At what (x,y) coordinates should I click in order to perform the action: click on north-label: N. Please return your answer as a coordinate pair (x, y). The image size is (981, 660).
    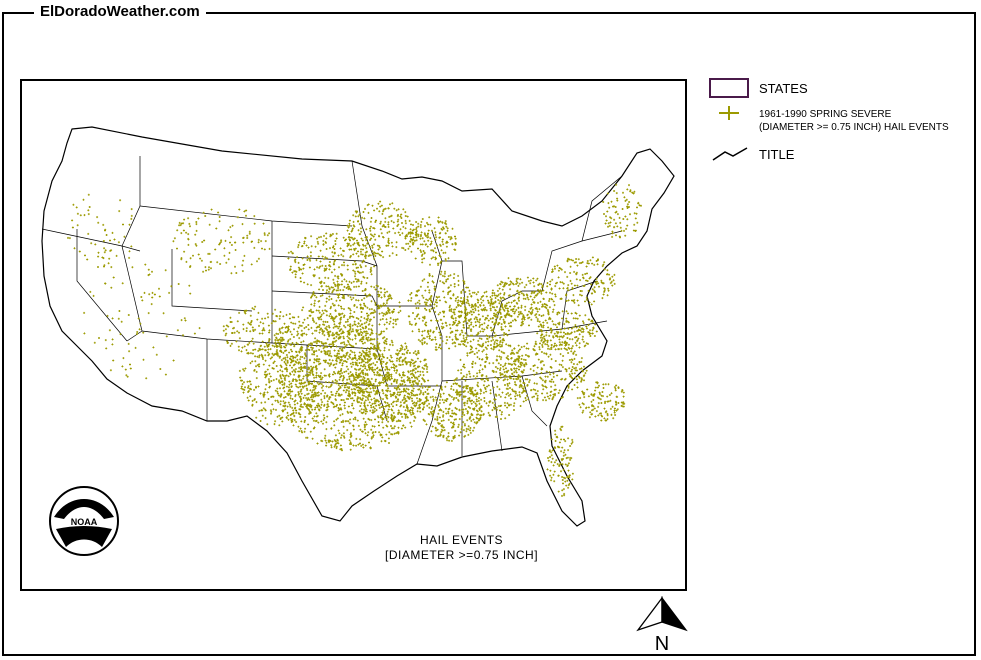
    Looking at the image, I should click on (662, 642).